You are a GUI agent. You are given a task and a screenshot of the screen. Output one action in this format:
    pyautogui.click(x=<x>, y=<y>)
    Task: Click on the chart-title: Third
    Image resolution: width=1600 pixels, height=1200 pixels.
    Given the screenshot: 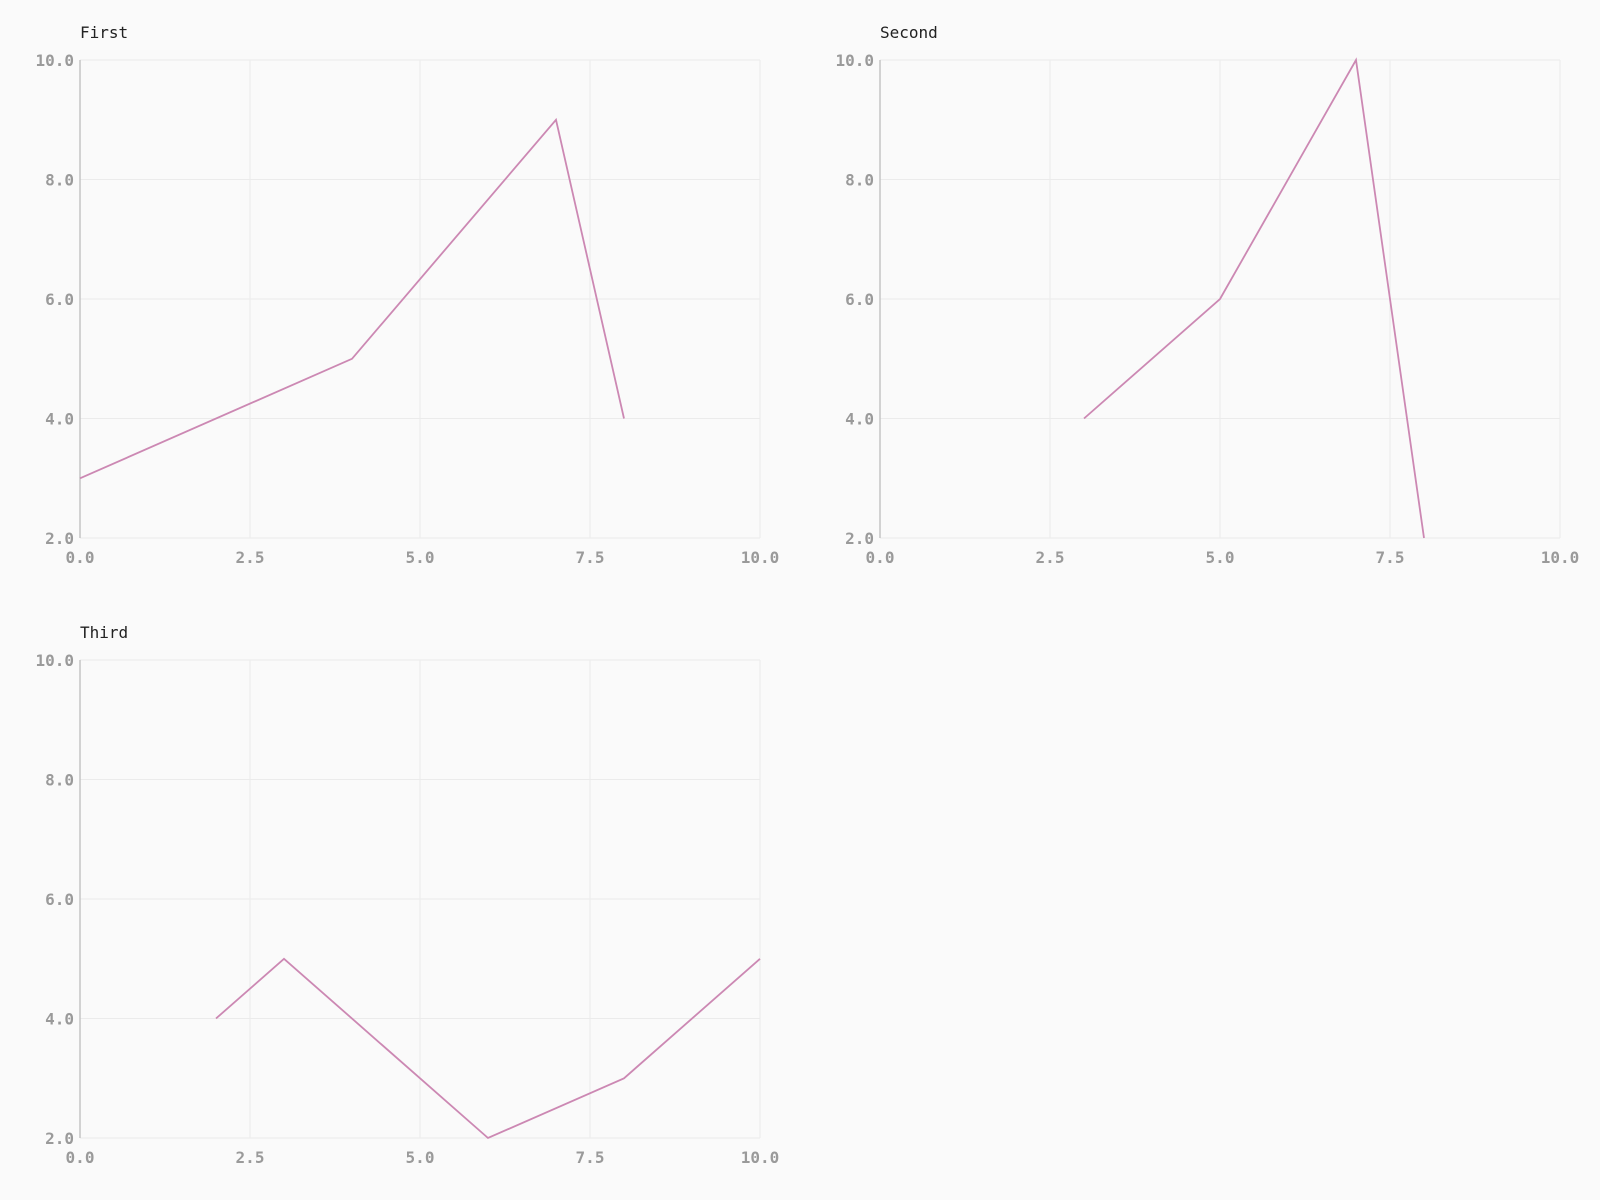 What is the action you would take?
    pyautogui.click(x=104, y=632)
    